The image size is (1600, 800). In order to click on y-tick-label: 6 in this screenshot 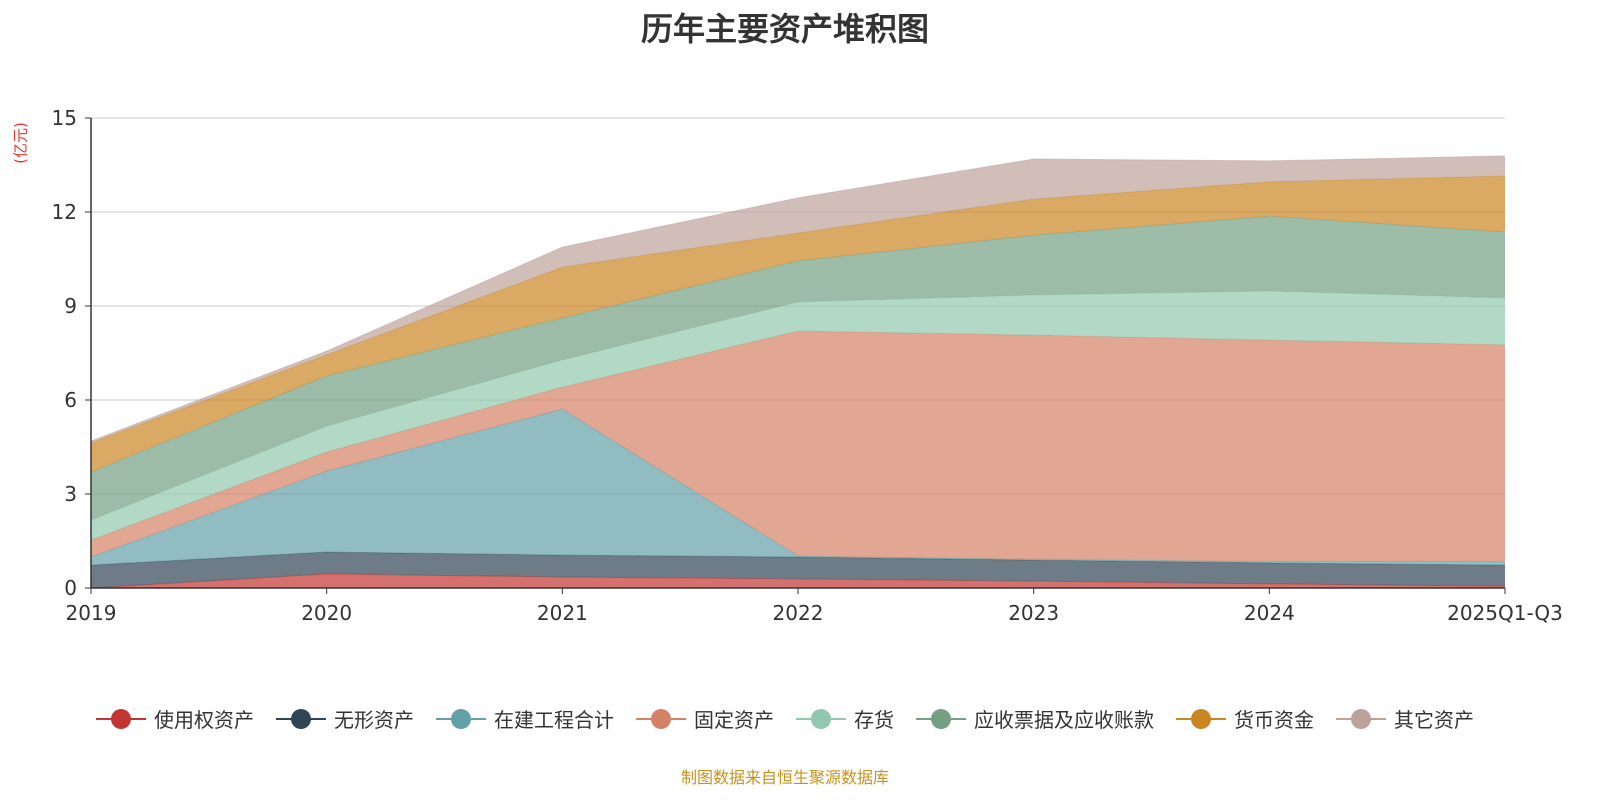, I will do `click(70, 400)`.